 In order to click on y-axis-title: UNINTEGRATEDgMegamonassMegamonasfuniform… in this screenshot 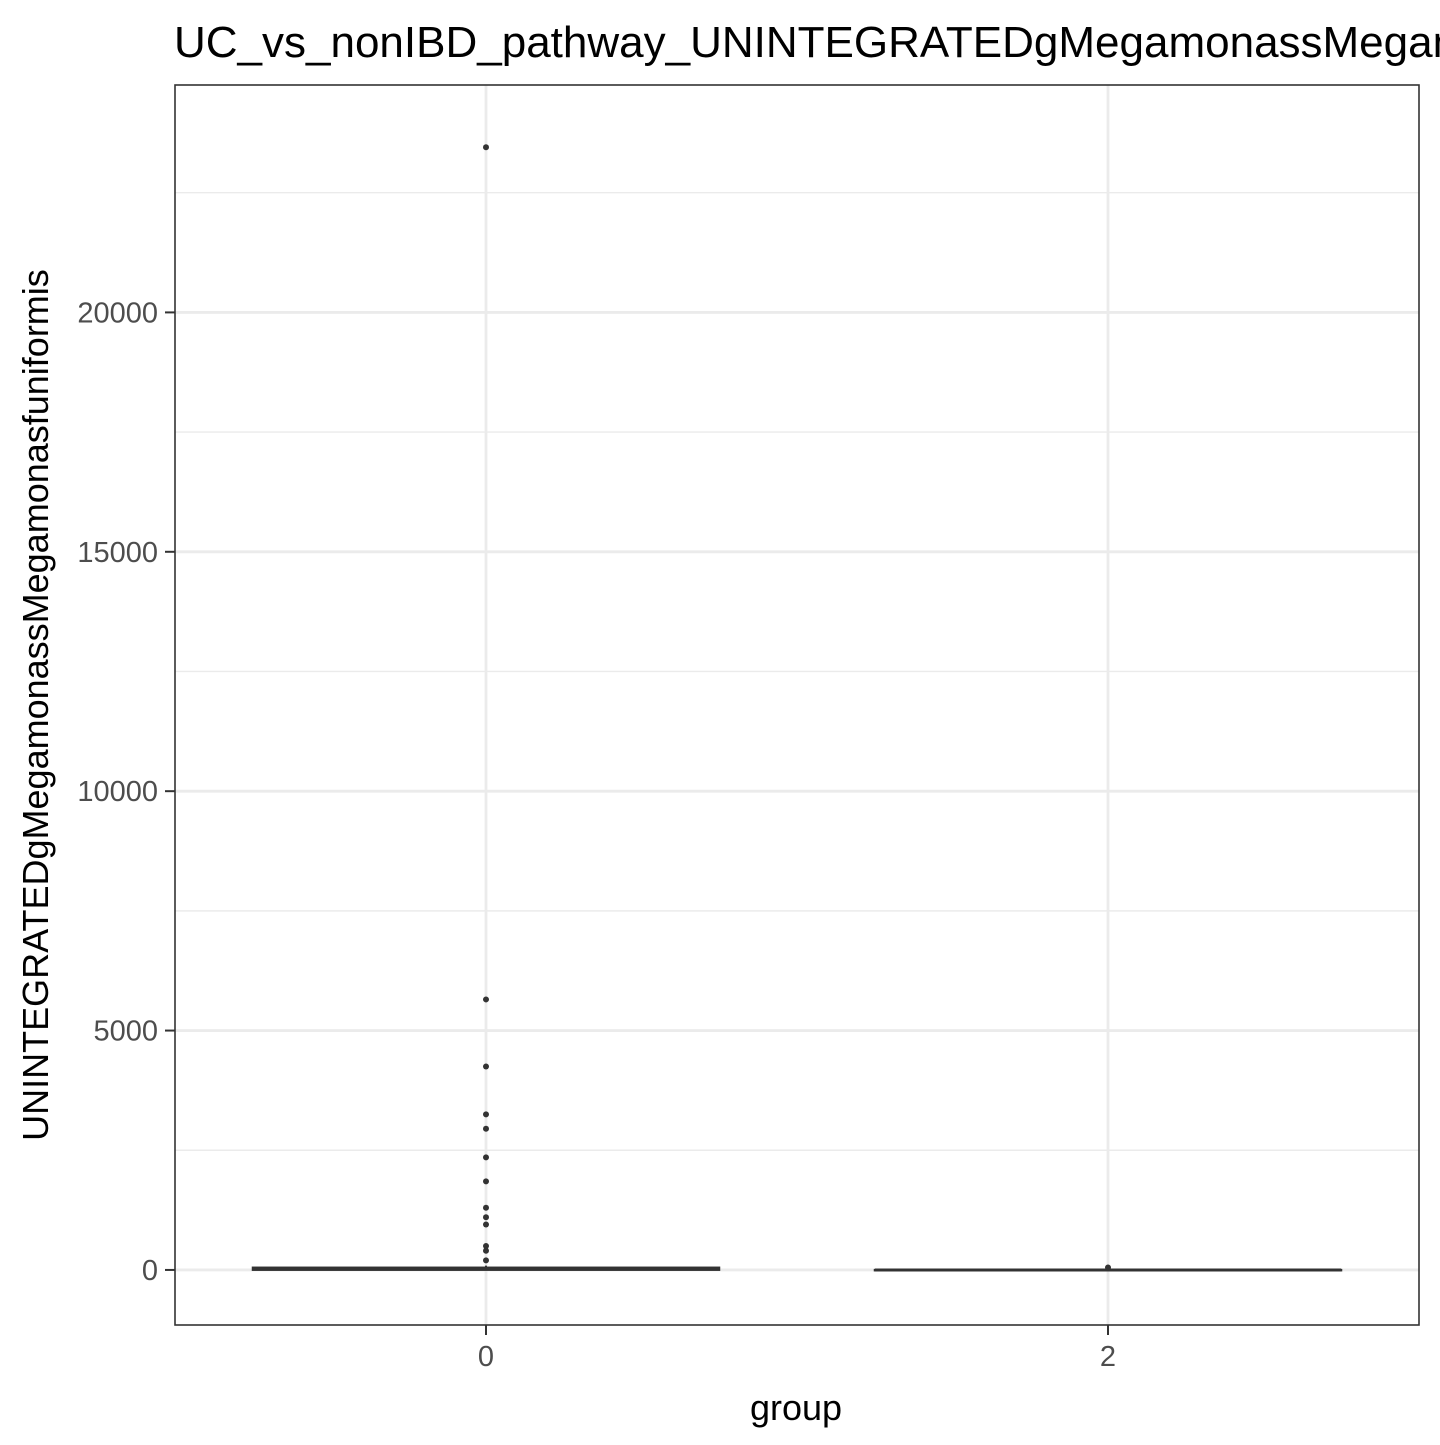, I will do `click(35, 705)`.